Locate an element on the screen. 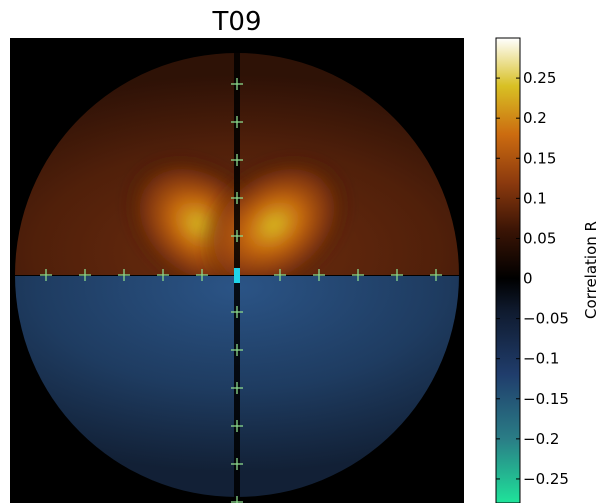 The image size is (600, 503). colorbar-tick-label: −0.25 is located at coordinates (546, 479).